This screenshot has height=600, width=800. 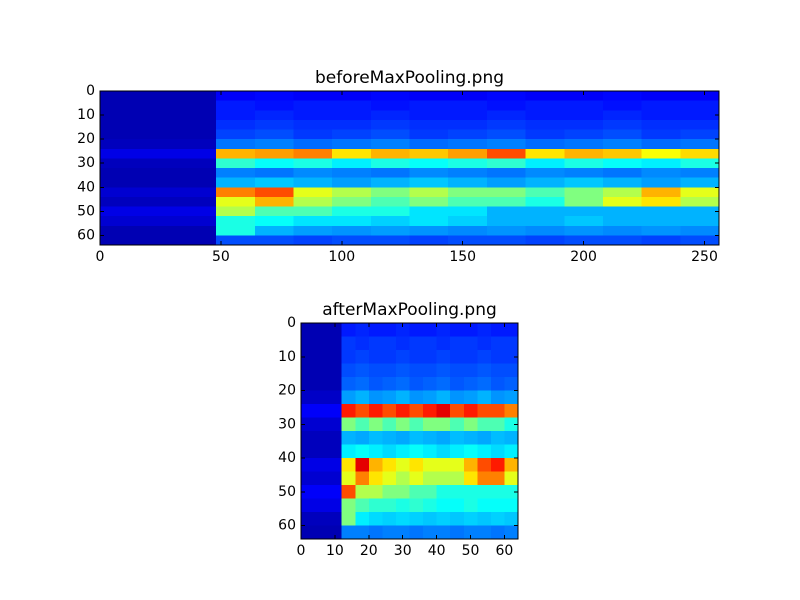 I want to click on y-tick-label: 60, so click(x=287, y=526).